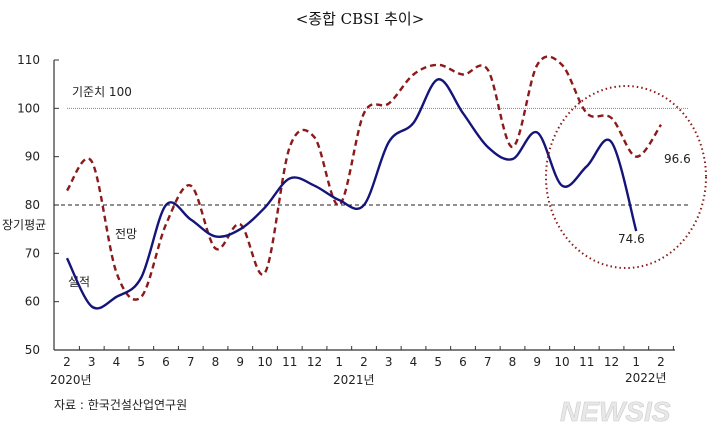  What do you see at coordinates (646, 378) in the screenshot?
I see `year-2022: 2022년` at bounding box center [646, 378].